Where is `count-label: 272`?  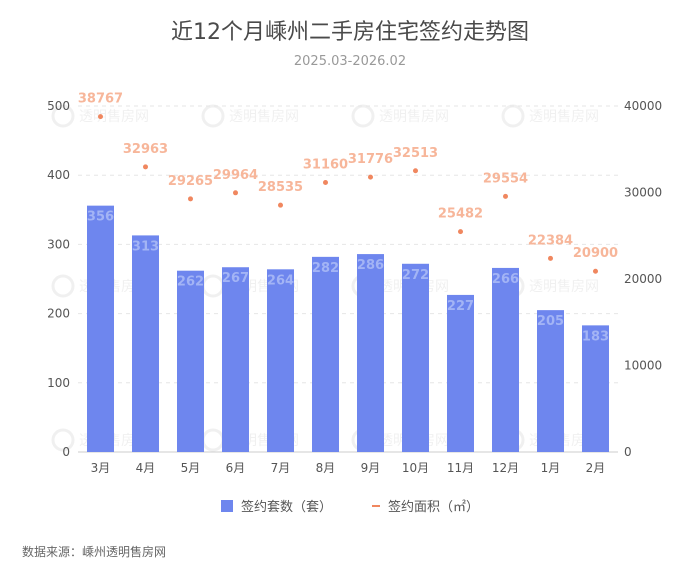
count-label: 272 is located at coordinates (415, 275).